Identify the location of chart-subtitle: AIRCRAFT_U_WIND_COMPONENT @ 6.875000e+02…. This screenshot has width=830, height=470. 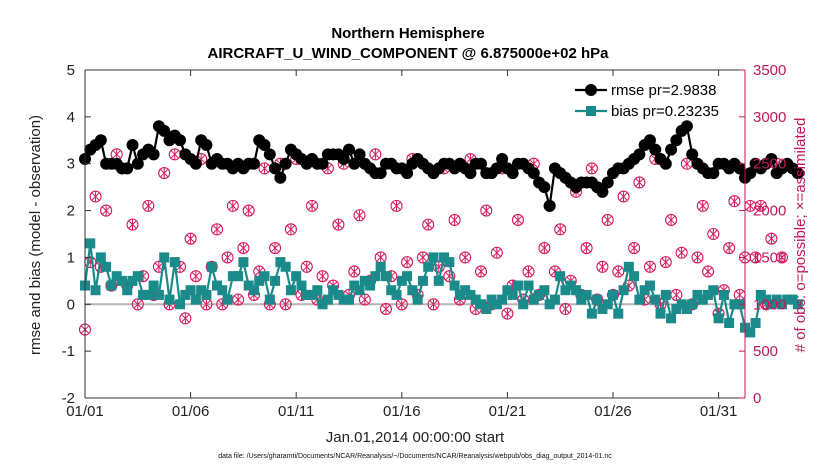
(409, 53).